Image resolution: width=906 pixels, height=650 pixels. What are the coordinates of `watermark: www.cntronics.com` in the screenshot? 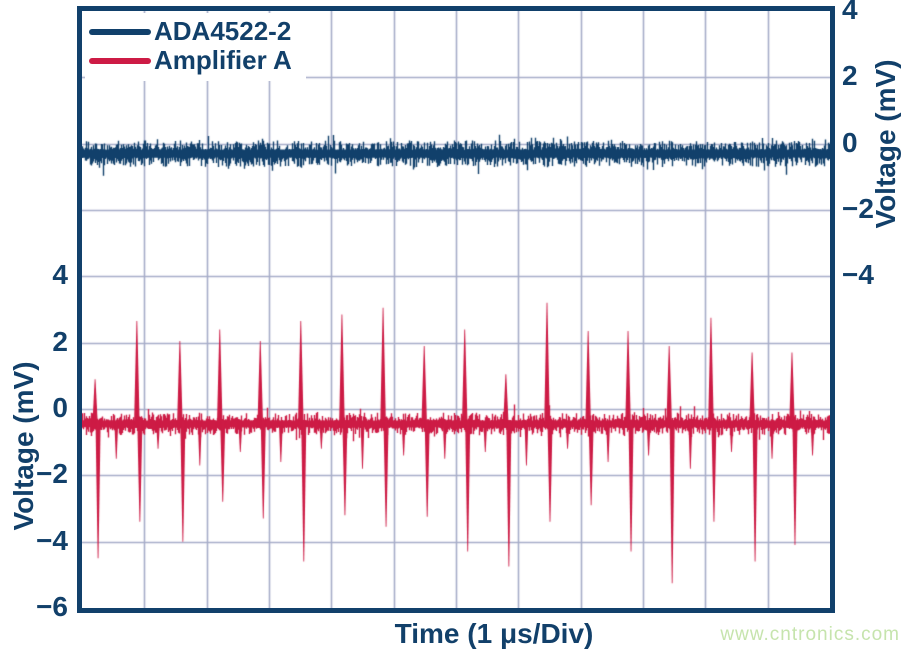 It's located at (810, 634).